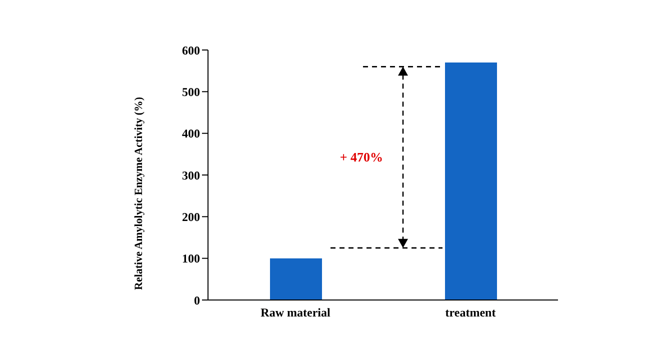  What do you see at coordinates (191, 175) in the screenshot?
I see `y-tick-label: 300` at bounding box center [191, 175].